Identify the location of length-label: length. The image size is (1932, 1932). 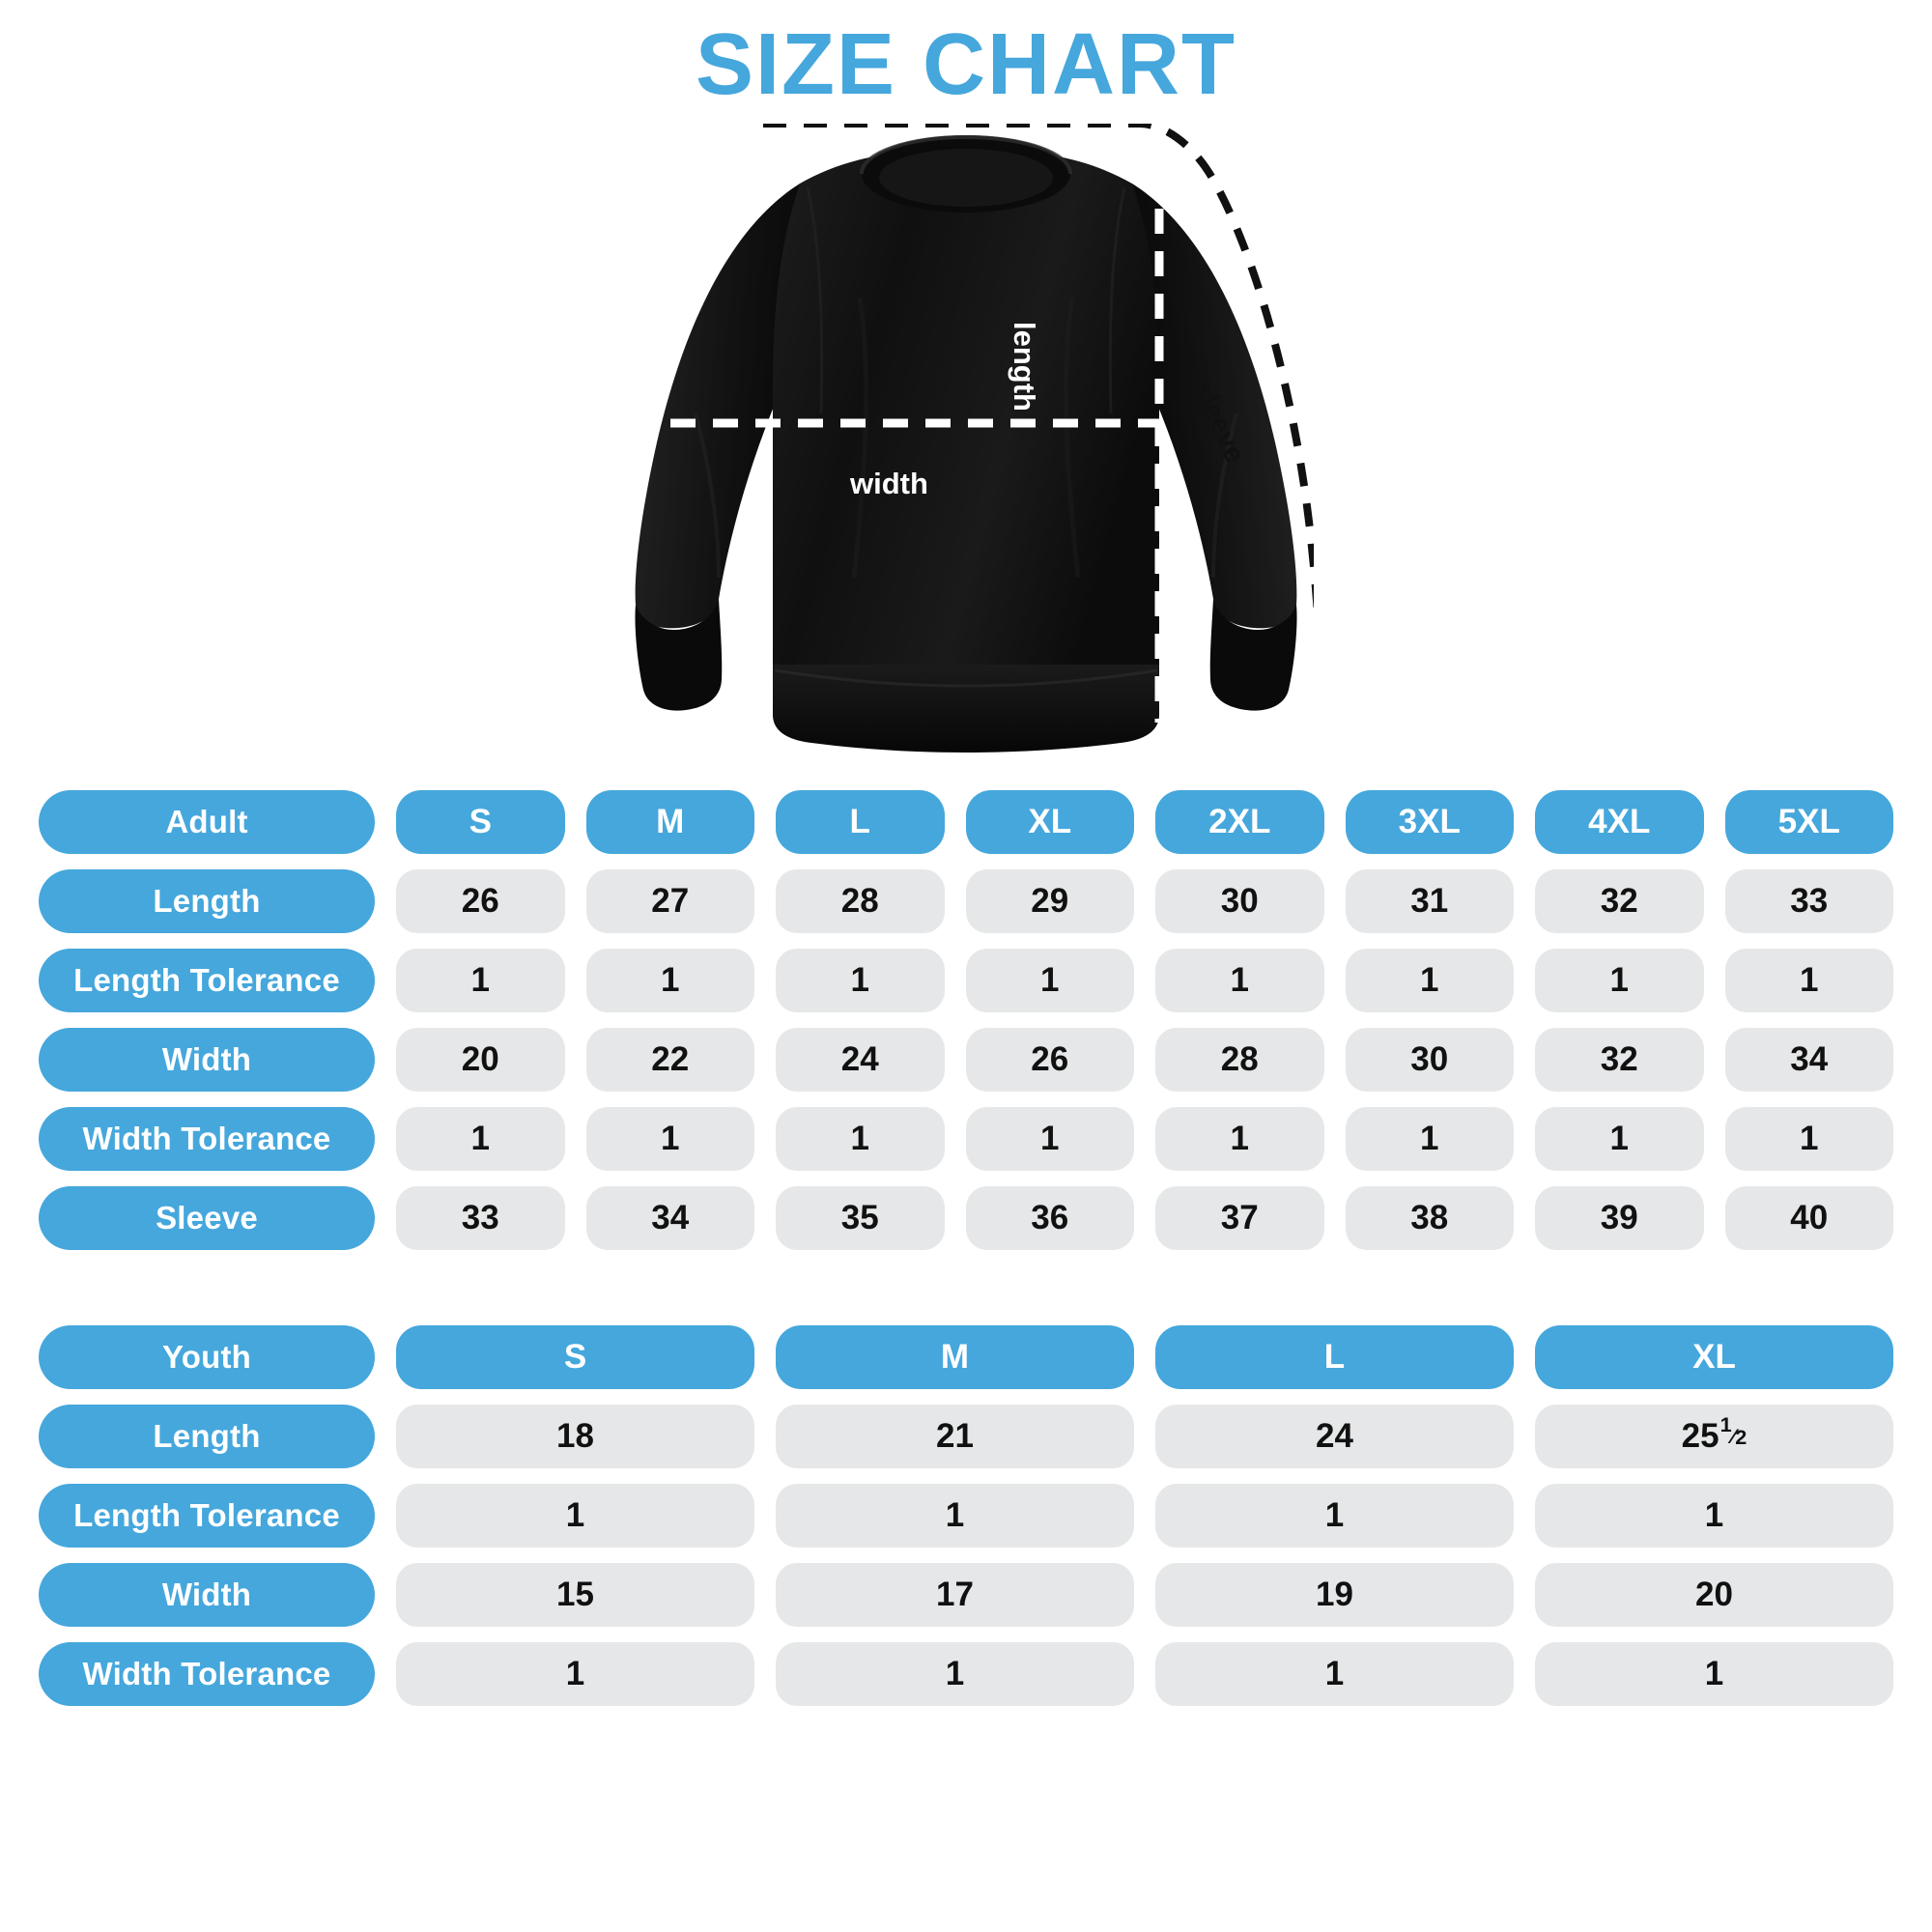
(1024, 367).